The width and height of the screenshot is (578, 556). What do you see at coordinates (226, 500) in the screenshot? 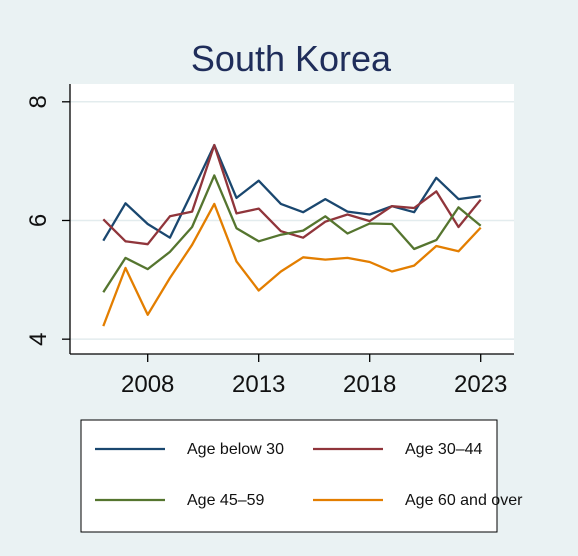
I see `legend-label: Age 45–59` at bounding box center [226, 500].